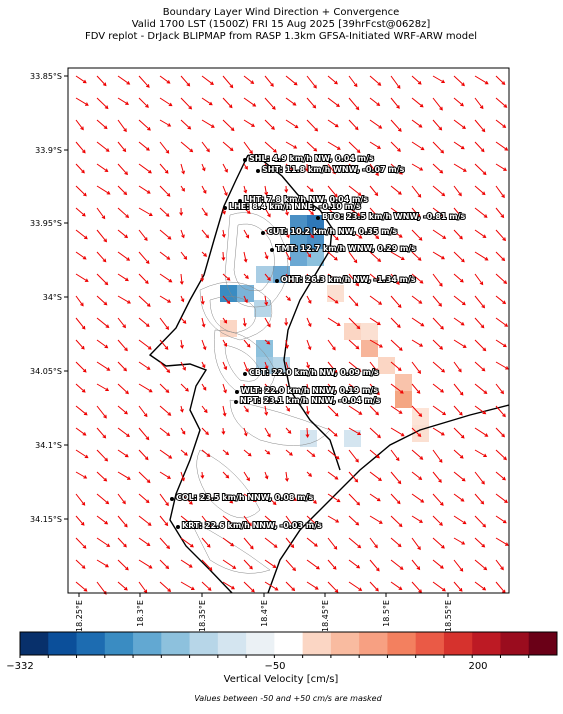 The image size is (563, 714). I want to click on lon-tick-label: 18.5°E, so click(386, 613).